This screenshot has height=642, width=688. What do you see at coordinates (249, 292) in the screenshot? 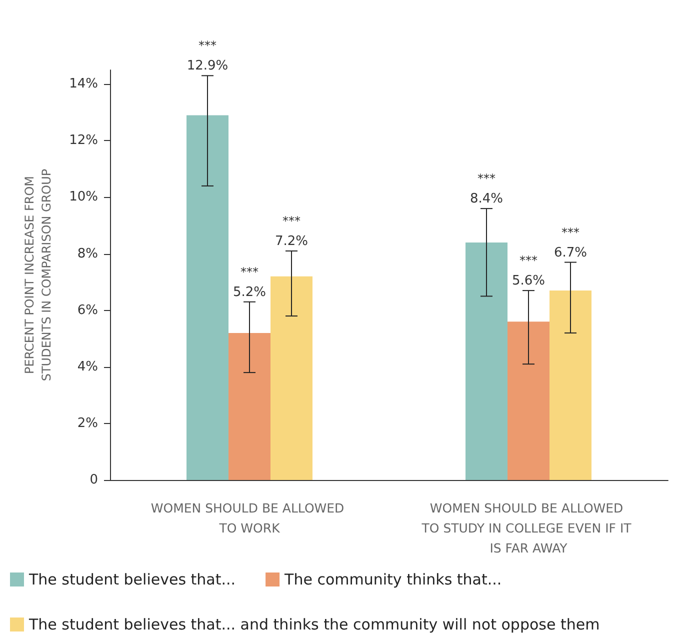
I see `data-label: 5.2%` at bounding box center [249, 292].